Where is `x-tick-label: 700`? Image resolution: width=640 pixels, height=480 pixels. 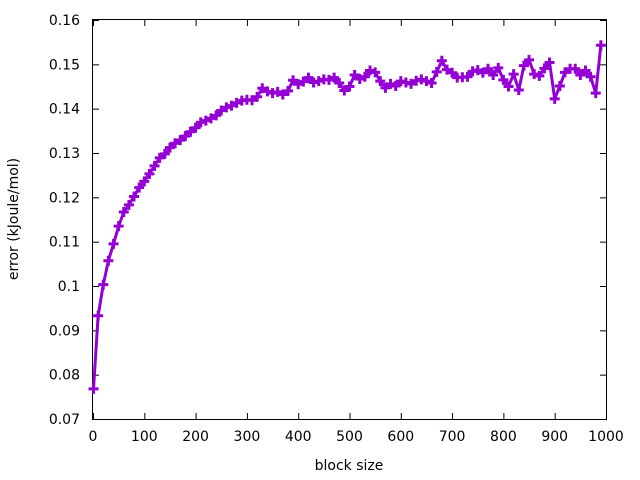
x-tick-label: 700 is located at coordinates (452, 437).